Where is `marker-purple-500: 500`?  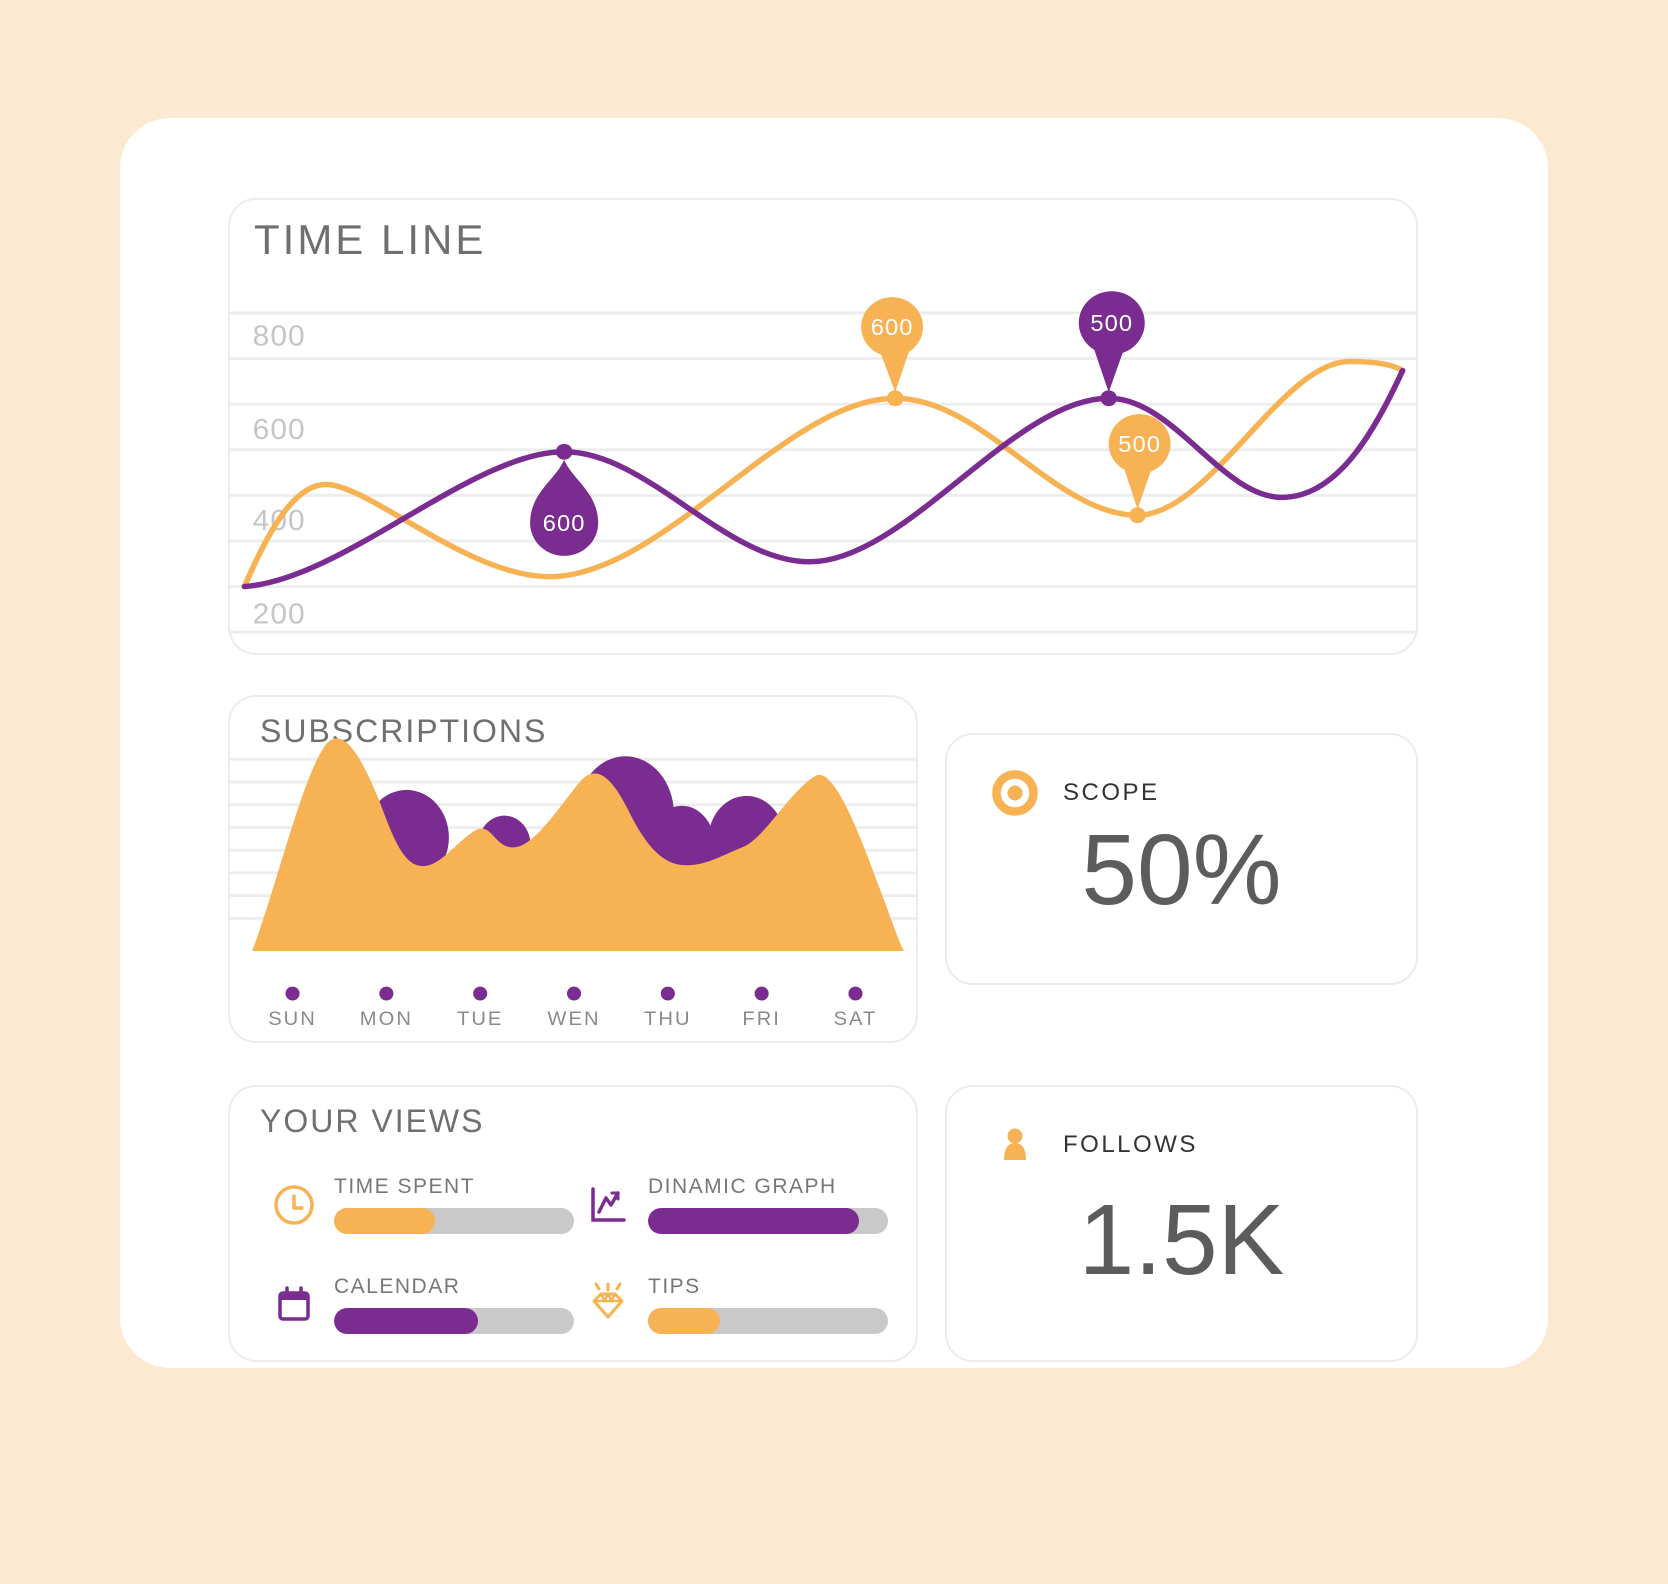
marker-purple-500: 500 is located at coordinates (1111, 349).